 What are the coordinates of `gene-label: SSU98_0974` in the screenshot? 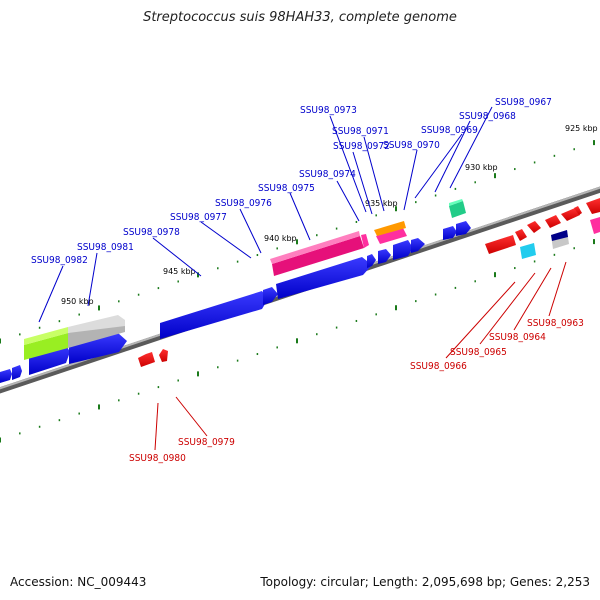 It's located at (327, 174).